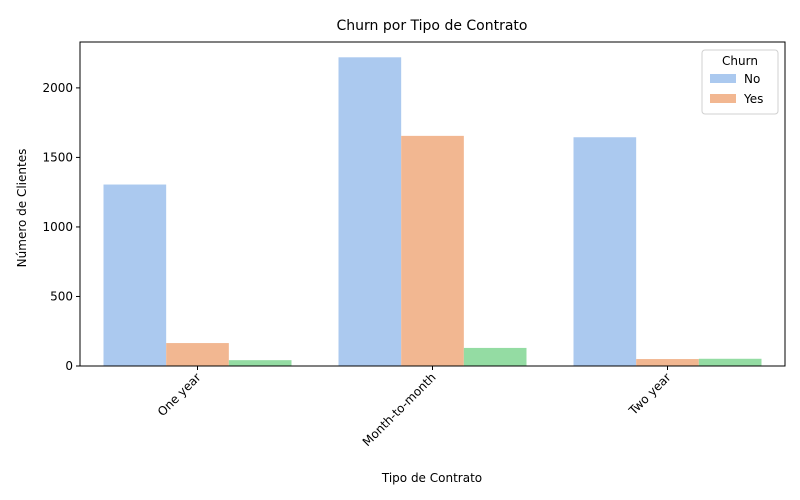 Image resolution: width=800 pixels, height=500 pixels. Describe the element at coordinates (432, 26) in the screenshot. I see `chart-title: Churn por Tipo de Contrato` at that location.